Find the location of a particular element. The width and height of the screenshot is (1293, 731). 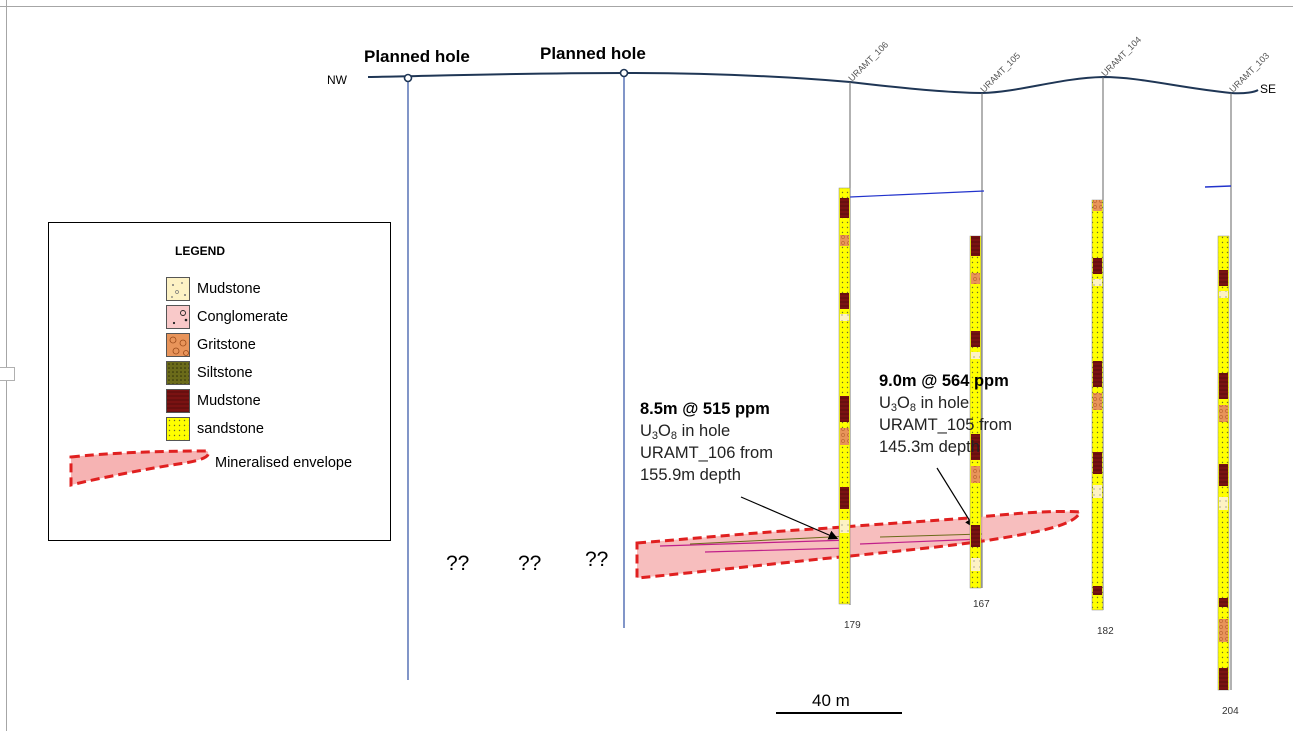

unknown-mark-2: ?? is located at coordinates (529, 563).